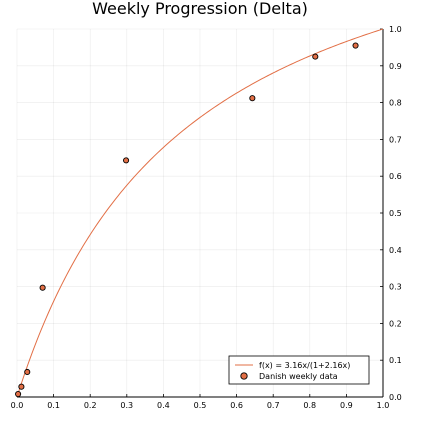  Describe the element at coordinates (304, 365) in the screenshot. I see `legend-label-fit: f(x) = 3.16x/(1+2.16x)` at that location.